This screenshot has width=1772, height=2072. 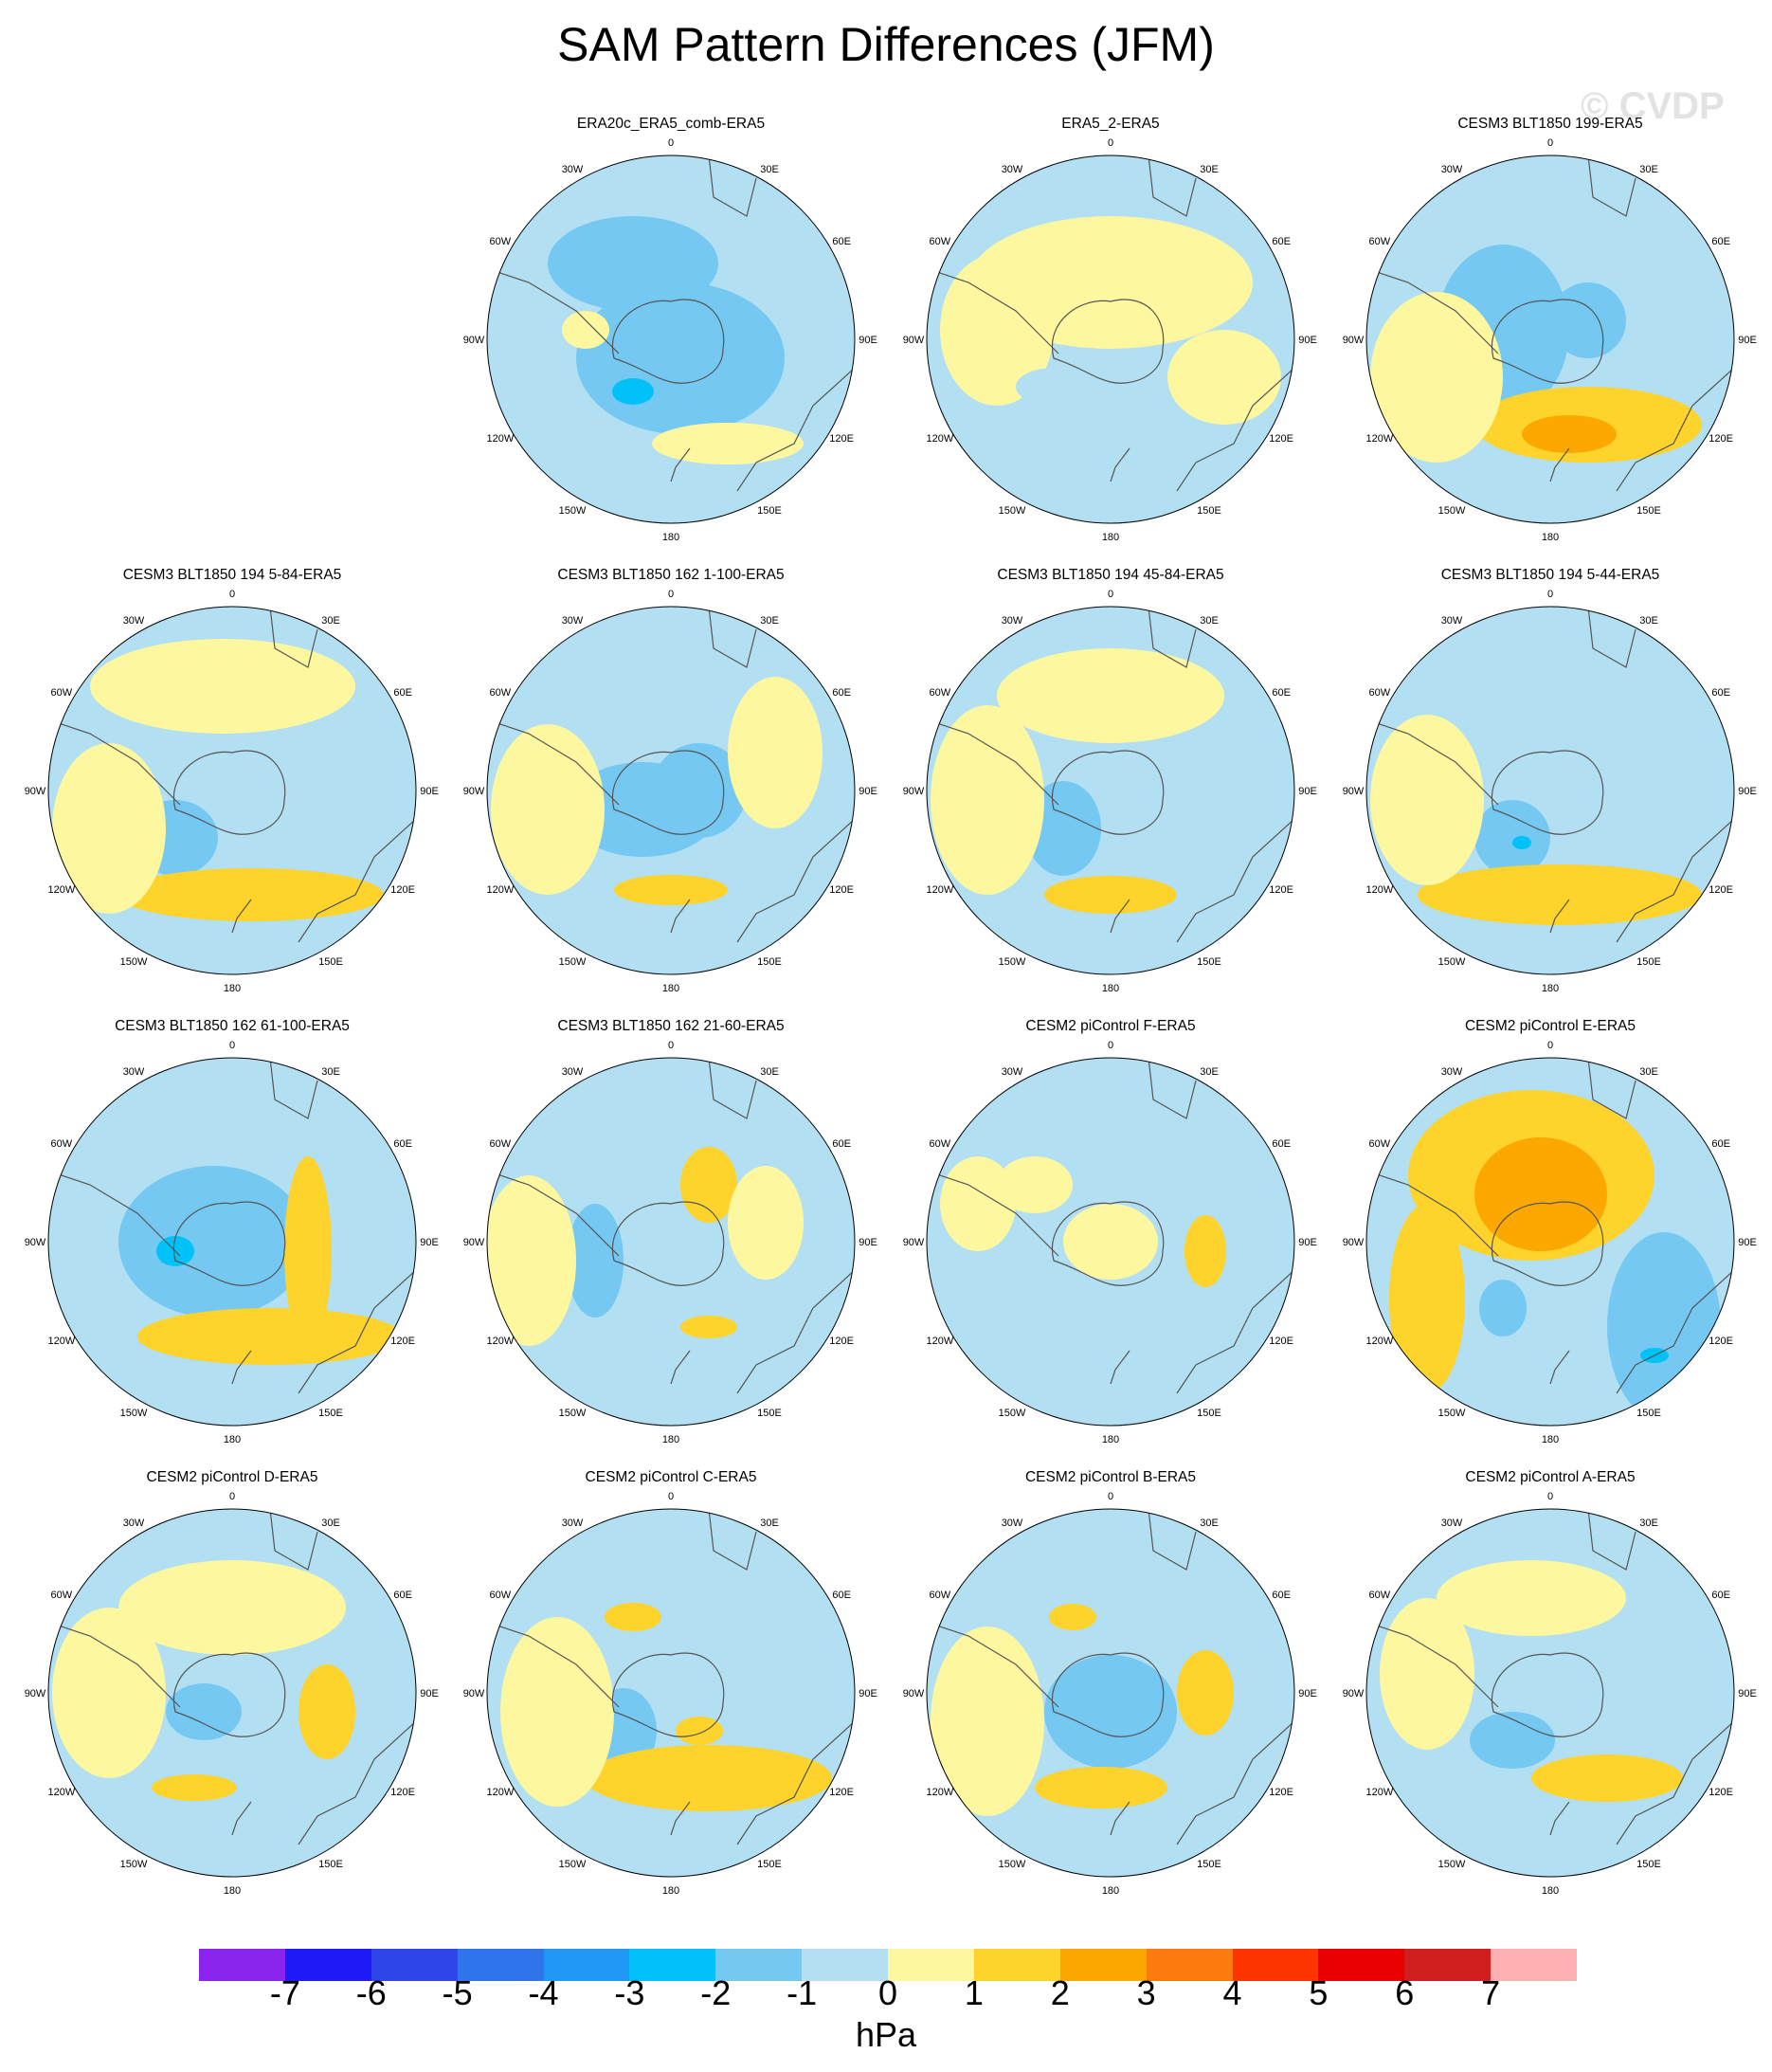 I want to click on panel-title: CESM2 piControl E-ERA5, so click(x=1550, y=1026).